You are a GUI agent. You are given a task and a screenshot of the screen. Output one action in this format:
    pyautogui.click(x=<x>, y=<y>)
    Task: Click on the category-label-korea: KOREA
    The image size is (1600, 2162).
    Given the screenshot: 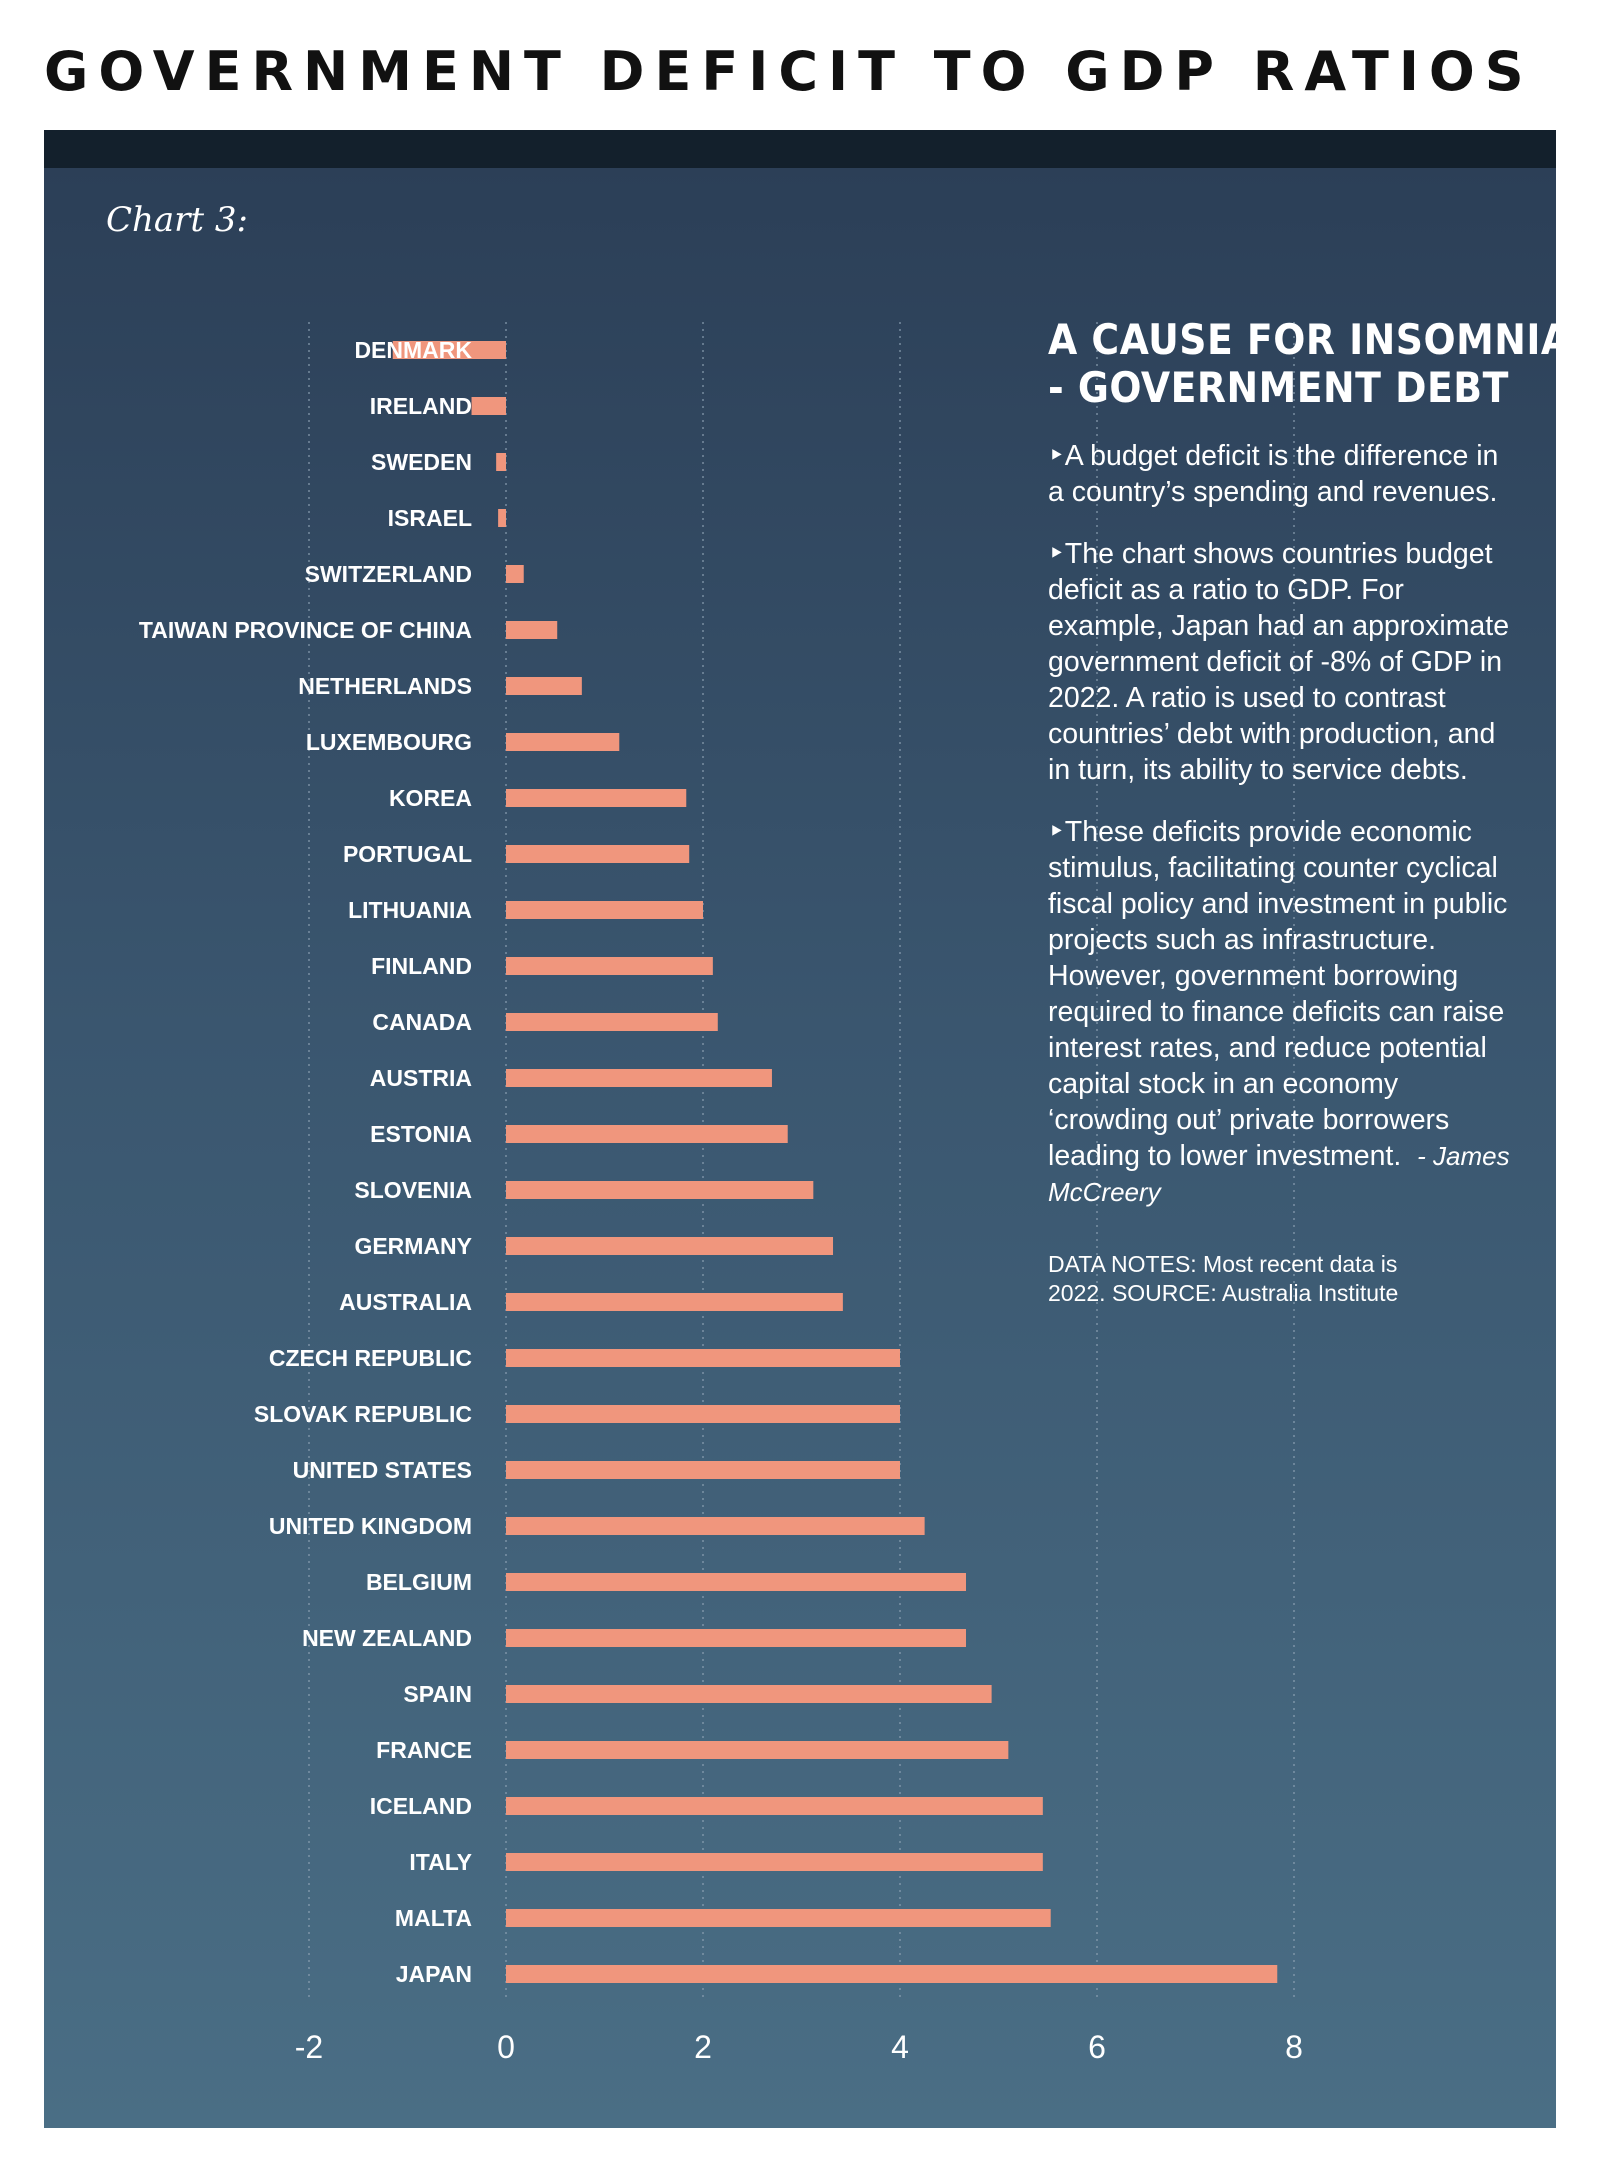 What is the action you would take?
    pyautogui.click(x=430, y=798)
    